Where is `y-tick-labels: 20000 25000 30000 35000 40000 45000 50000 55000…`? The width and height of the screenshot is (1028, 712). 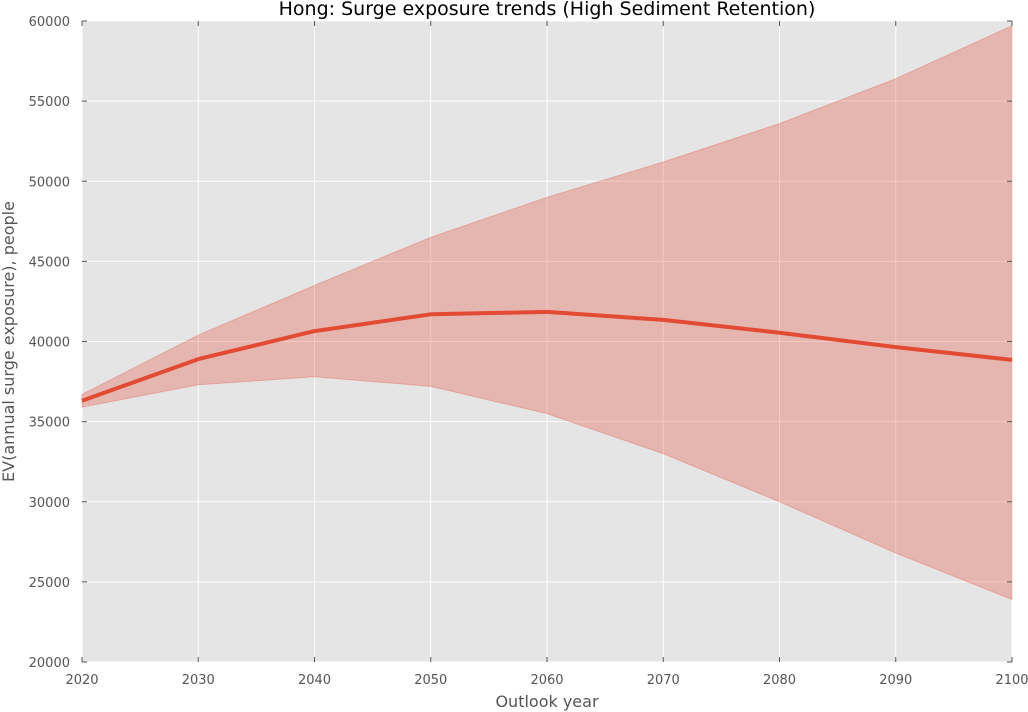
y-tick-labels: 20000 25000 30000 35000 40000 45000 50000 55000… is located at coordinates (49, 343).